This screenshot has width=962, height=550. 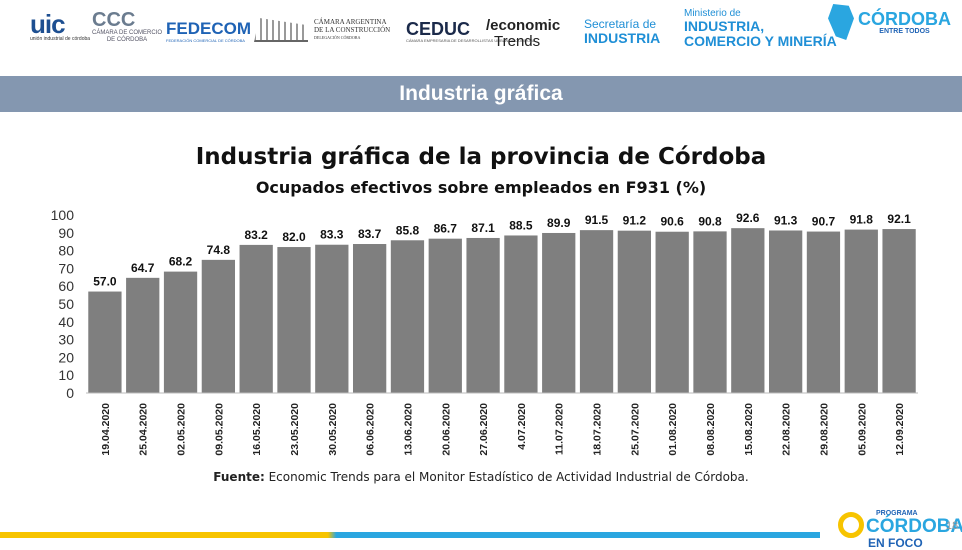 I want to click on data-label: 64.7, so click(x=143, y=268).